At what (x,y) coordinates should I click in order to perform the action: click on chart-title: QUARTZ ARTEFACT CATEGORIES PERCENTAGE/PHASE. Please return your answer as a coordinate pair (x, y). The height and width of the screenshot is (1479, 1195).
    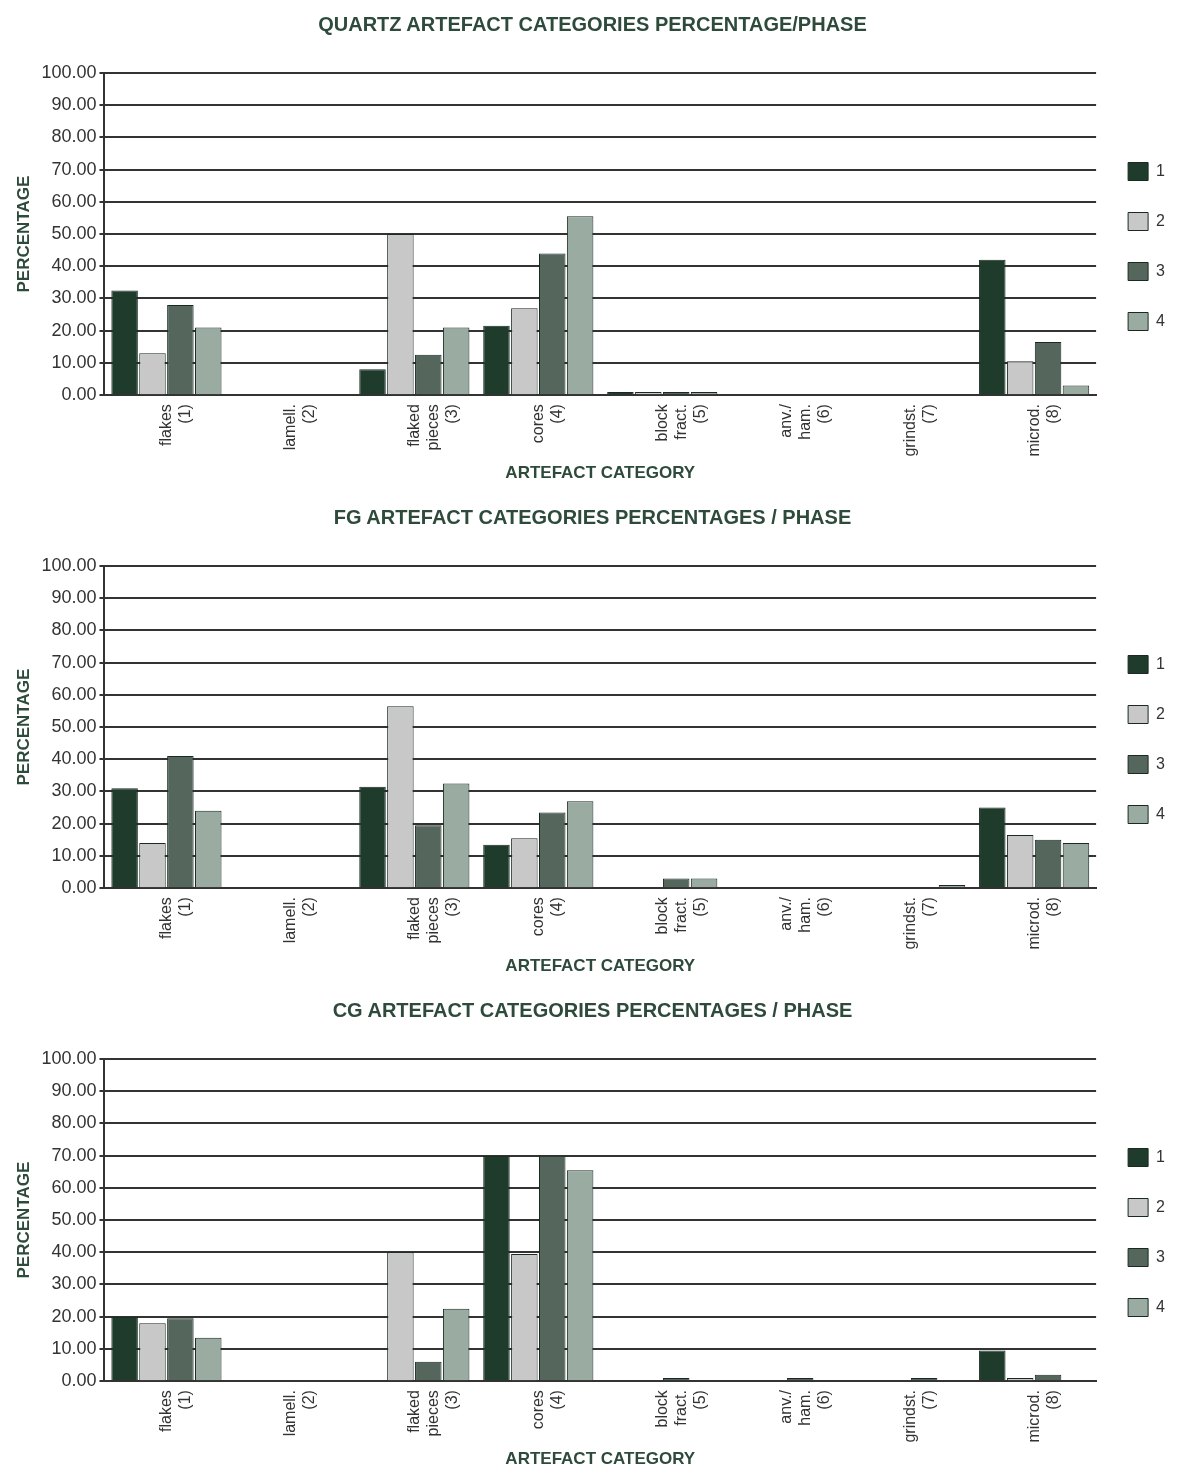
    Looking at the image, I should click on (592, 23).